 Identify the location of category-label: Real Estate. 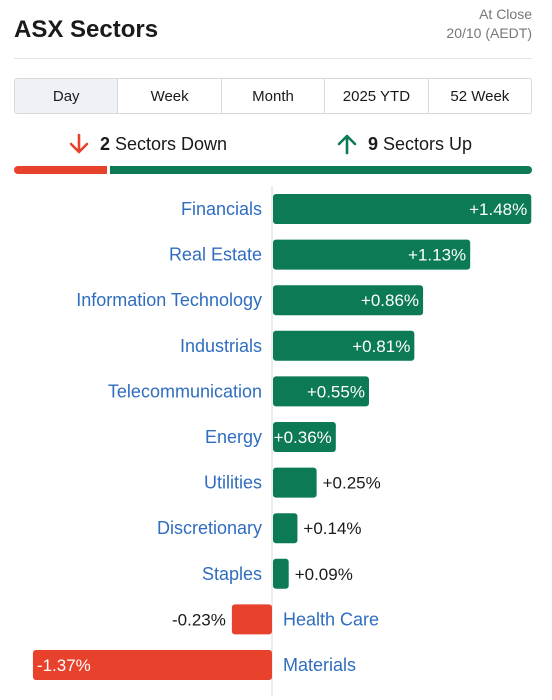
(215, 255).